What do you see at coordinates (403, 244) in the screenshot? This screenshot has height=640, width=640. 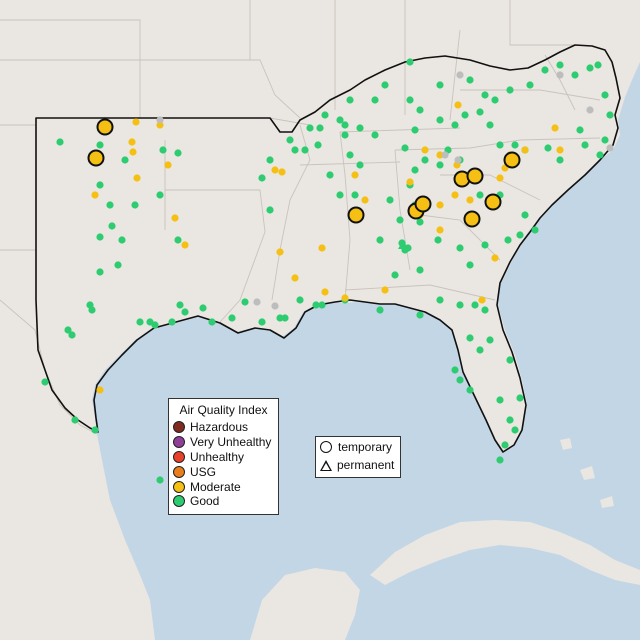 I see `permanent-monitor-point` at bounding box center [403, 244].